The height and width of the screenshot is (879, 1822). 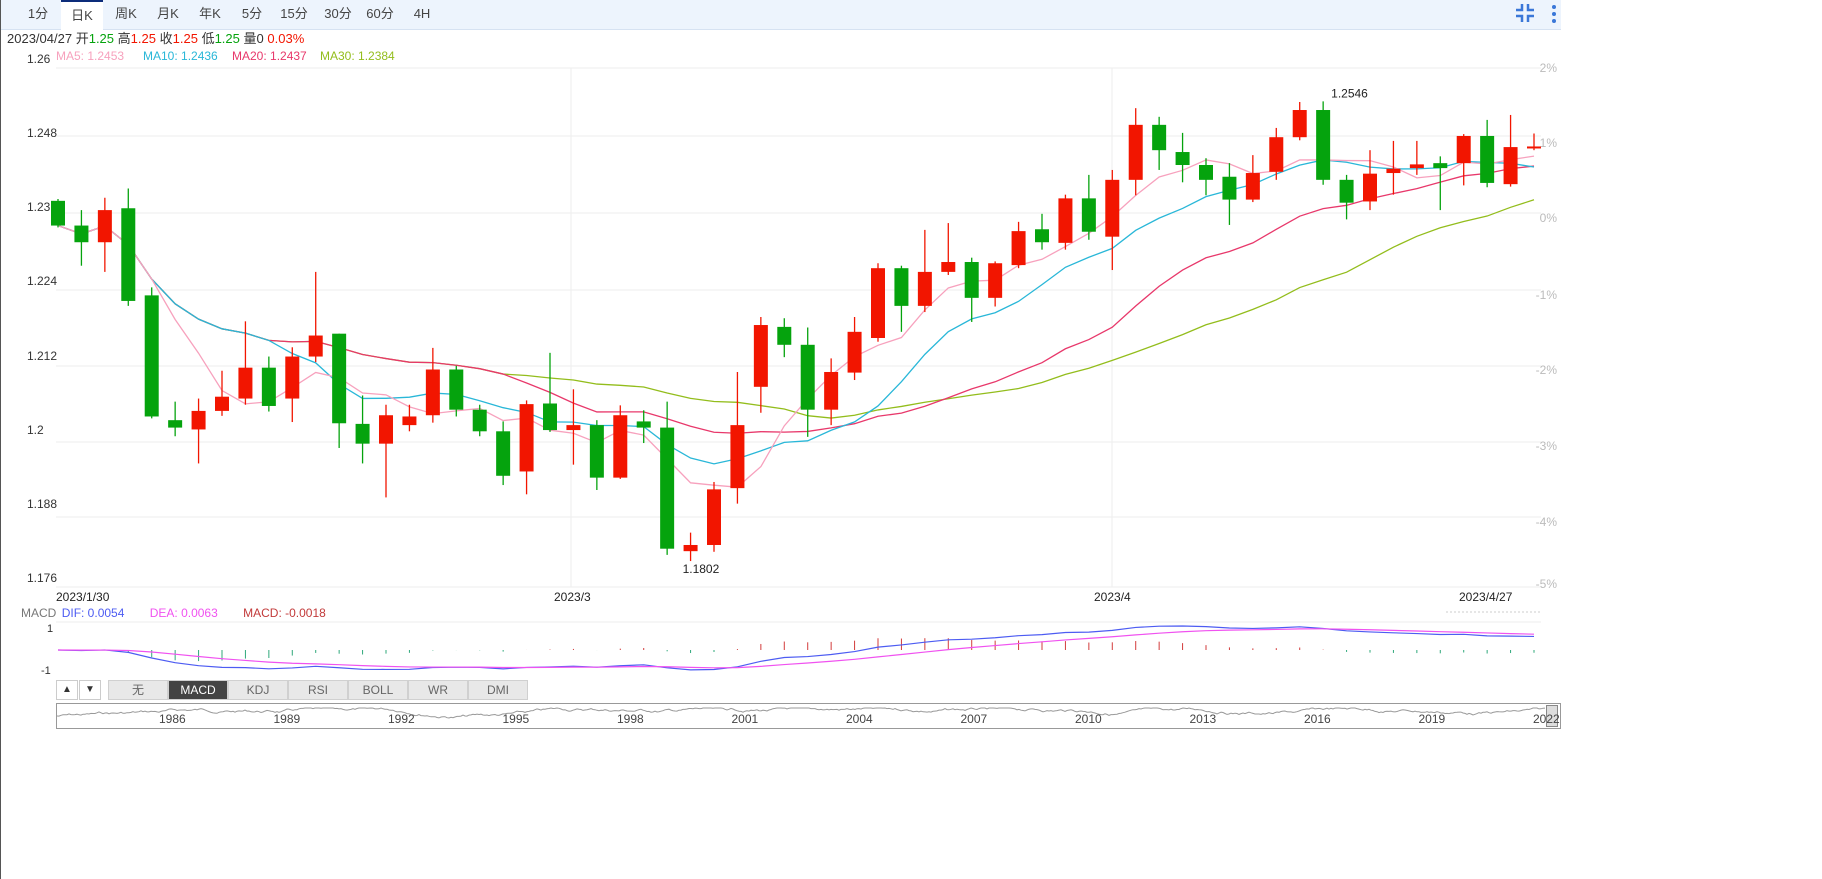 What do you see at coordinates (126, 13) in the screenshot?
I see `tab-2: 周K` at bounding box center [126, 13].